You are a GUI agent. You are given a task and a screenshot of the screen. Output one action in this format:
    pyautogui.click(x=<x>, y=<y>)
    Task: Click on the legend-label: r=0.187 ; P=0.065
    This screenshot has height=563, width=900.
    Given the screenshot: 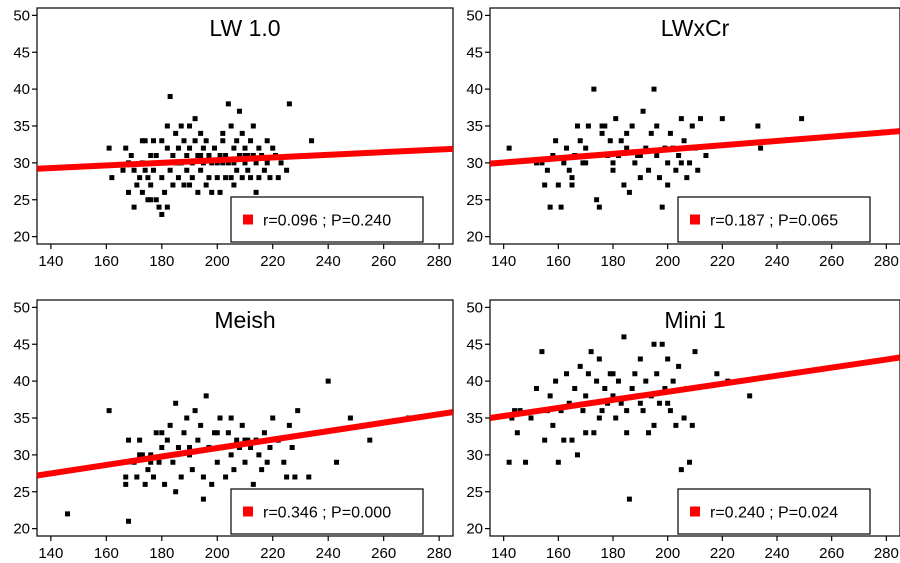 What is the action you would take?
    pyautogui.click(x=774, y=221)
    